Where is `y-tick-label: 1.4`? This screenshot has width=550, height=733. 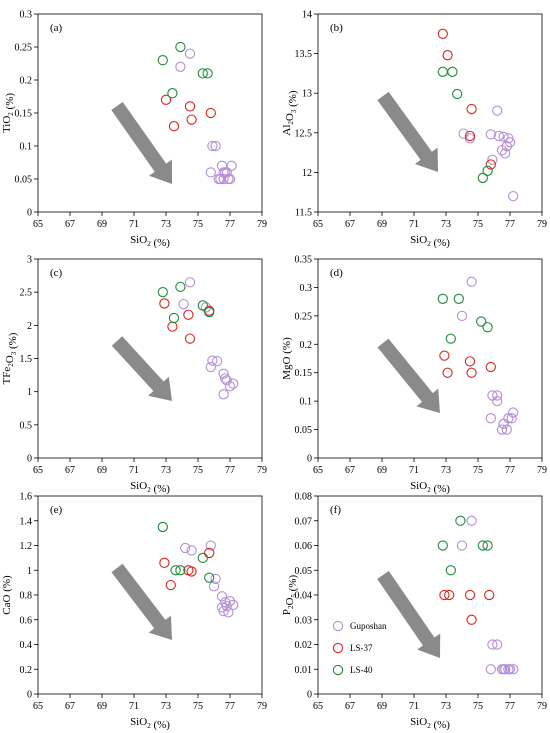 y-tick-label: 1.4 is located at coordinates (26, 521).